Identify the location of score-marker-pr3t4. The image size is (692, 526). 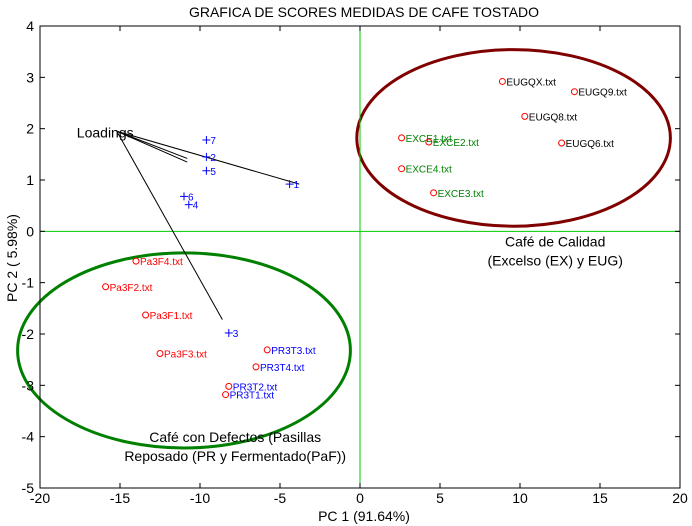
(256, 367).